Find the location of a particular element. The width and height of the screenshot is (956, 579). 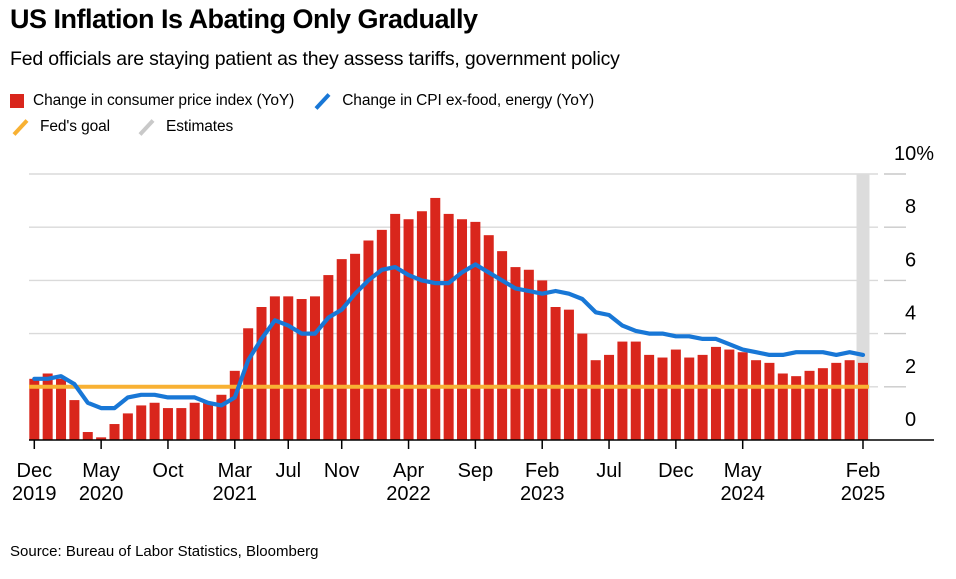

x-tick-month-label: Mar is located at coordinates (235, 471).